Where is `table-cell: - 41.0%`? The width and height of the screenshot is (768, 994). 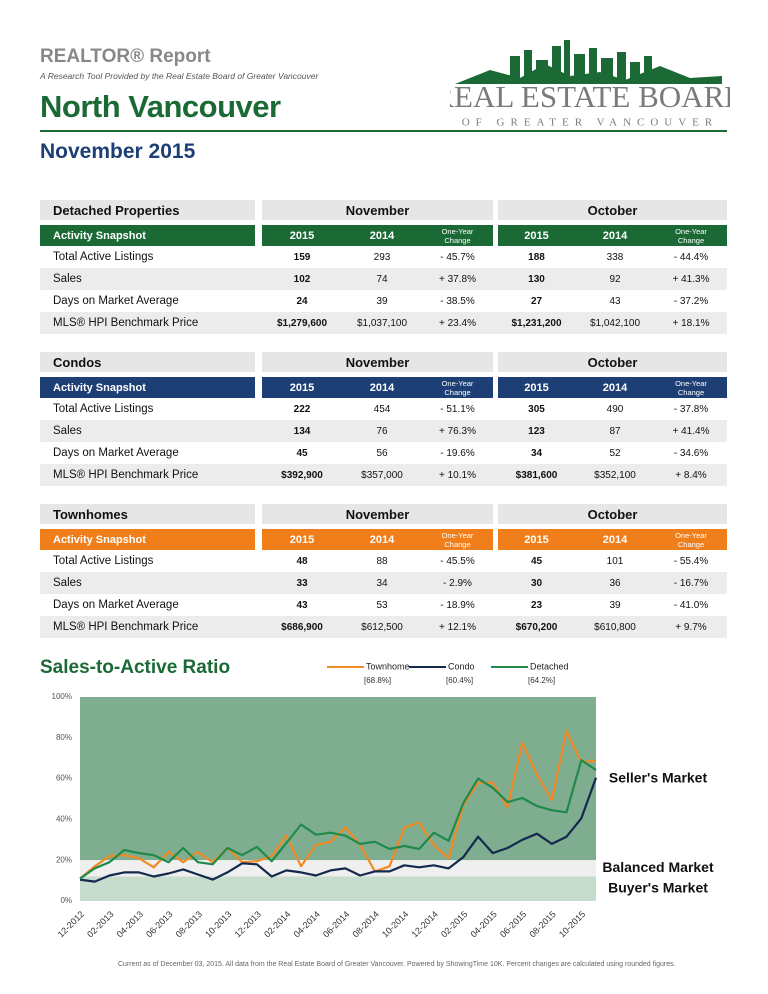 table-cell: - 41.0% is located at coordinates (691, 605).